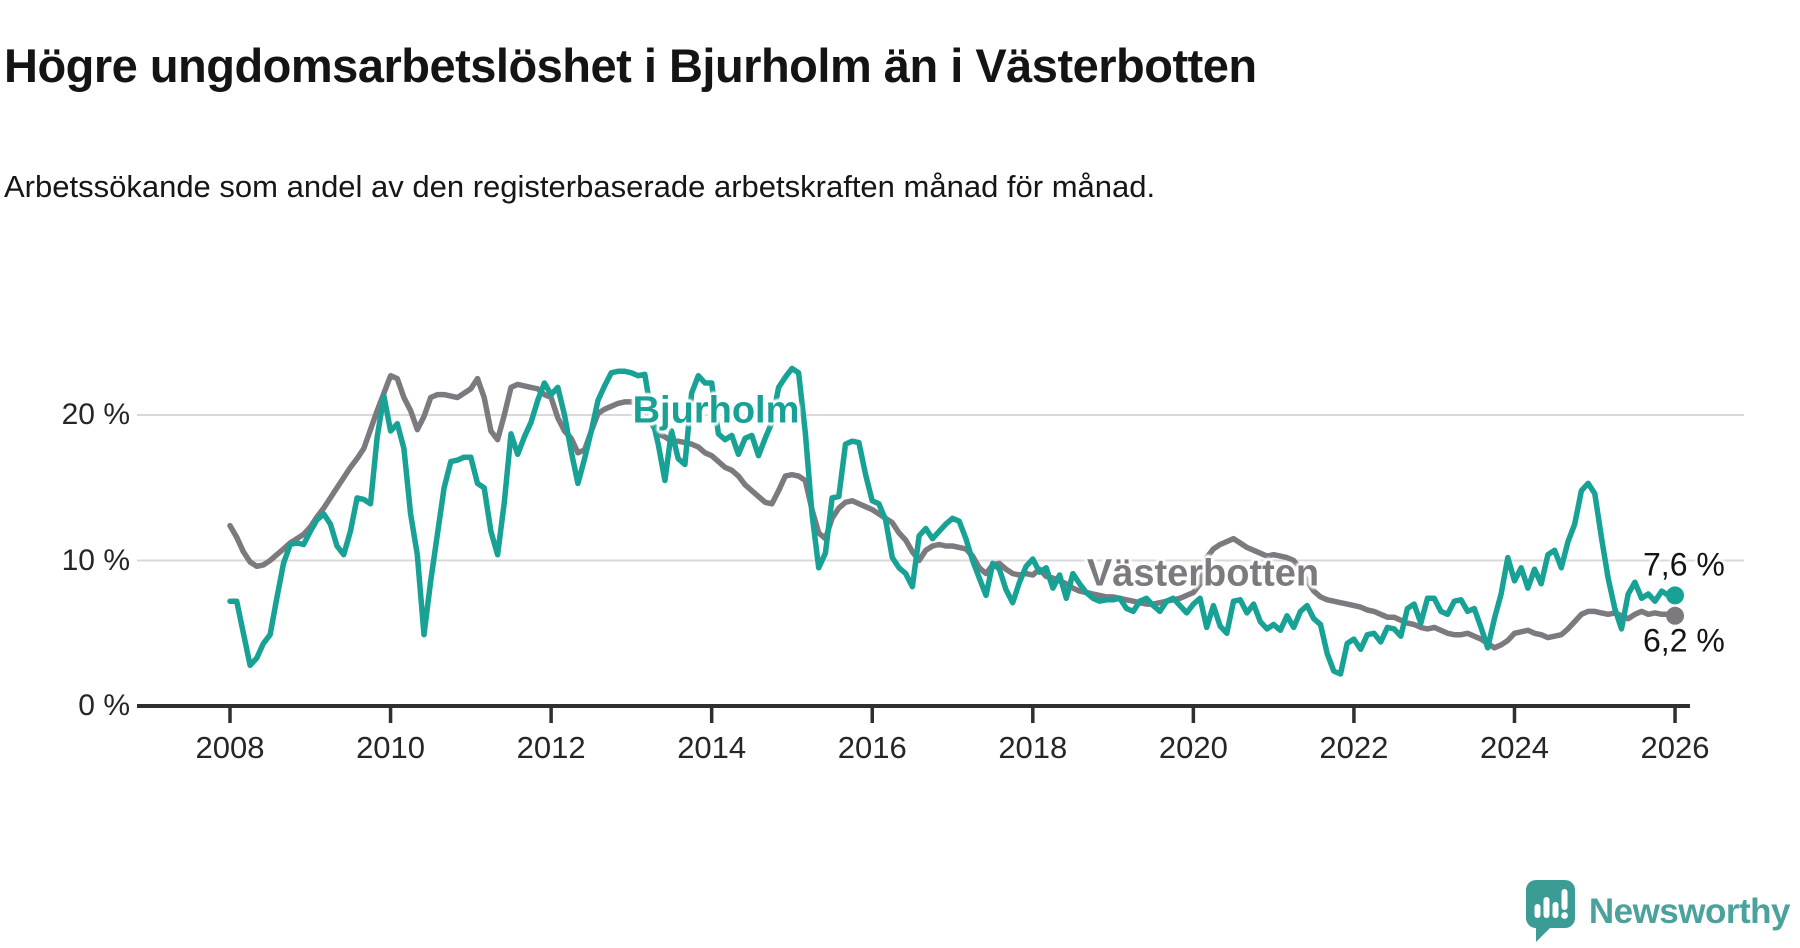 This screenshot has height=948, width=1800. Describe the element at coordinates (1675, 747) in the screenshot. I see `x-tick-label: 2026` at that location.